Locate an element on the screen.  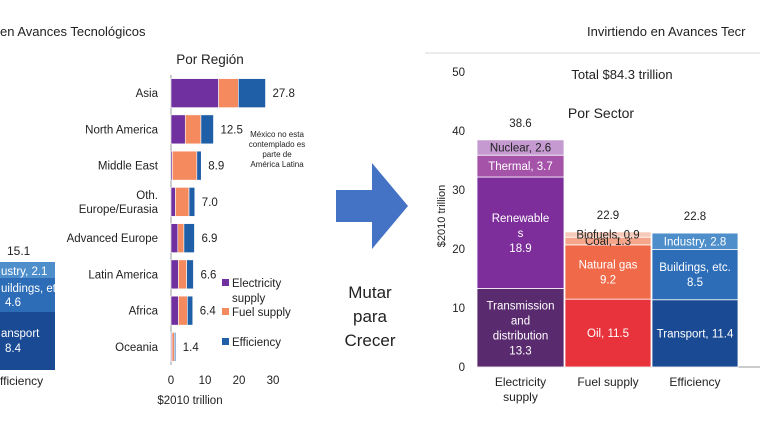
sector-segment-label-transmission: 13.3 is located at coordinates (520, 351).